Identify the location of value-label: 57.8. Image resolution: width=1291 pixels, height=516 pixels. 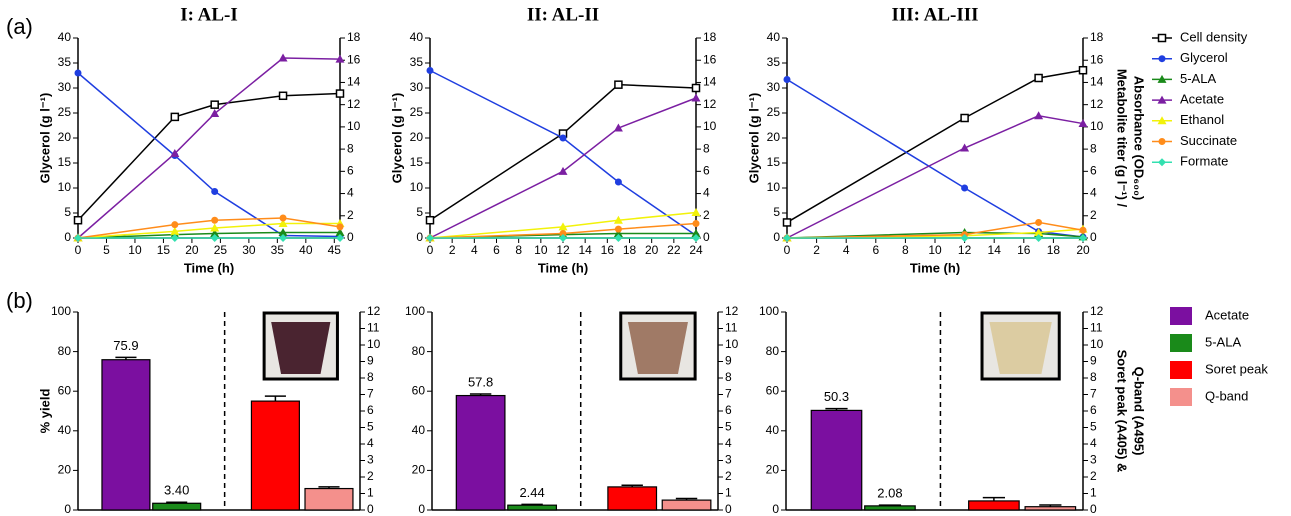
(480, 381).